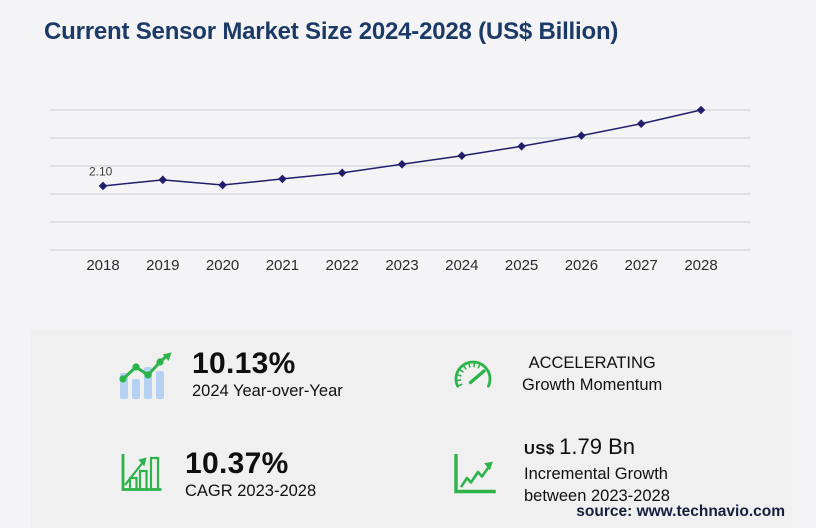 The width and height of the screenshot is (816, 528). What do you see at coordinates (597, 496) in the screenshot?
I see `incremental-line2: between 2023-2028` at bounding box center [597, 496].